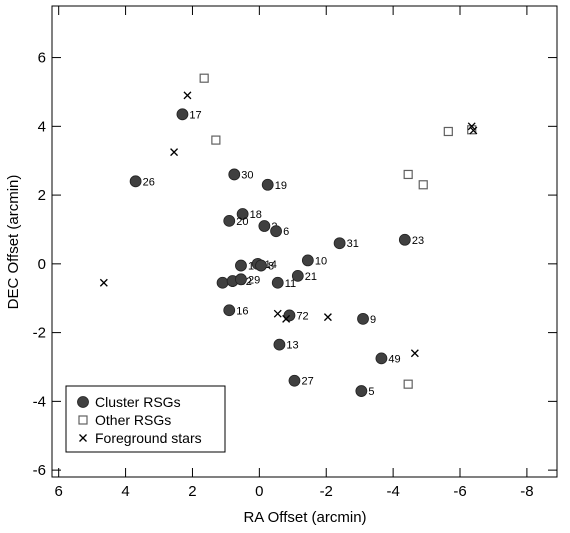 This screenshot has height=533, width=570. Describe the element at coordinates (83, 420) in the screenshot. I see `legend-other-rsg-marker` at that location.